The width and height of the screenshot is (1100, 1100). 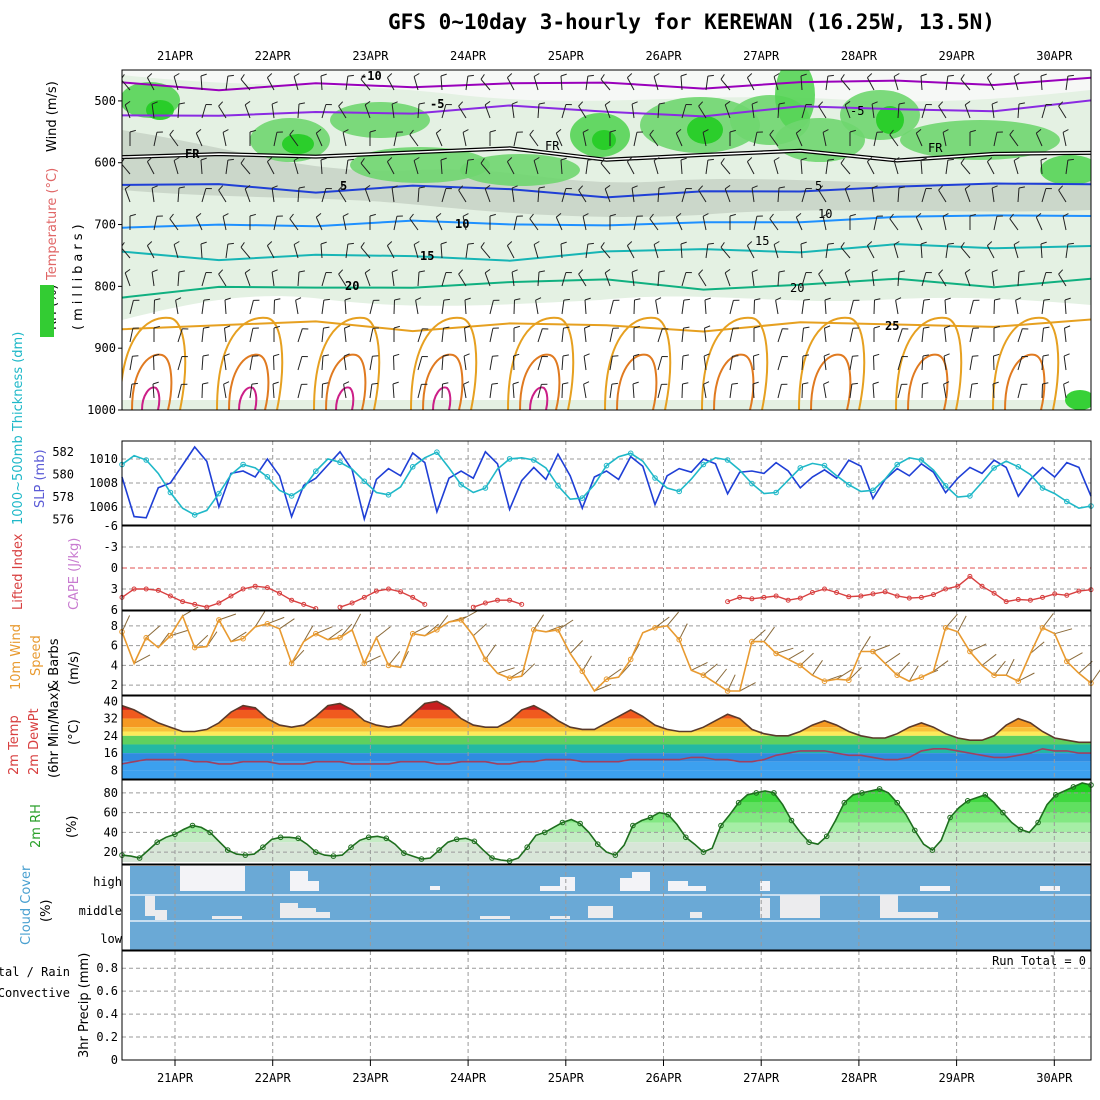 I want to click on isotherm-loop, so click(x=831, y=381).